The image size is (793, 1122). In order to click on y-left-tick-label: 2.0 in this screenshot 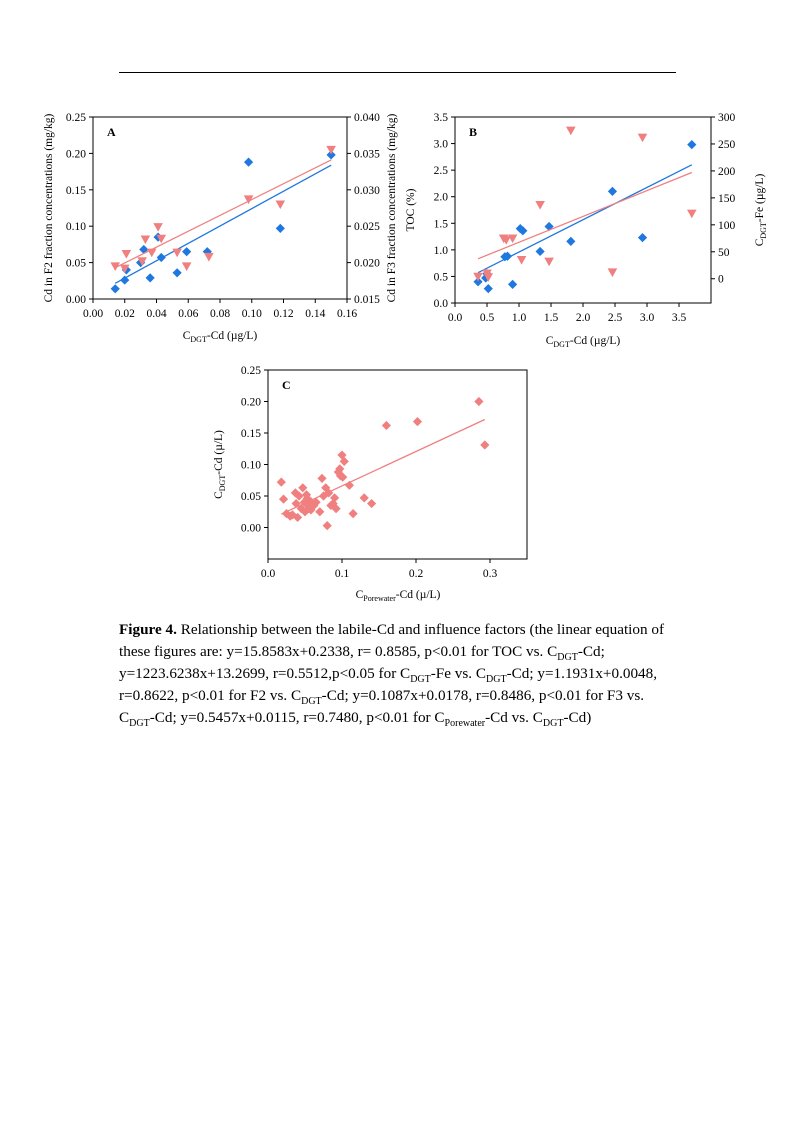, I will do `click(441, 198)`.